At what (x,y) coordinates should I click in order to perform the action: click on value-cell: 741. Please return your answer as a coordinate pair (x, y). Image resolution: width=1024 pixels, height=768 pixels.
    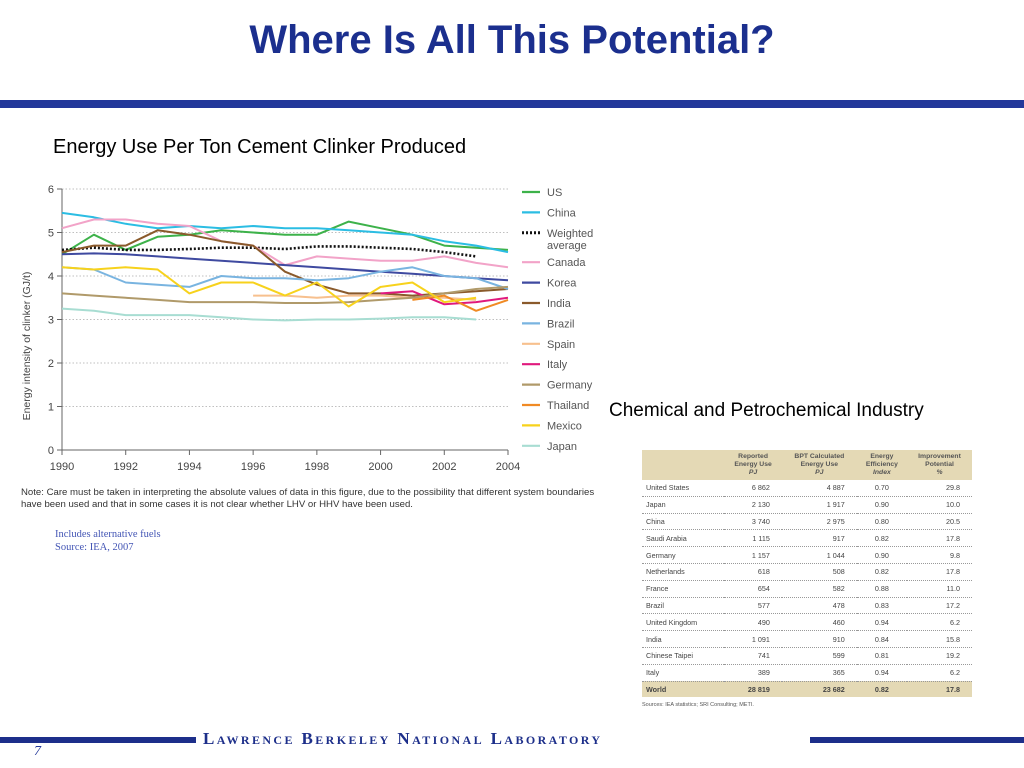
    Looking at the image, I should click on (753, 656).